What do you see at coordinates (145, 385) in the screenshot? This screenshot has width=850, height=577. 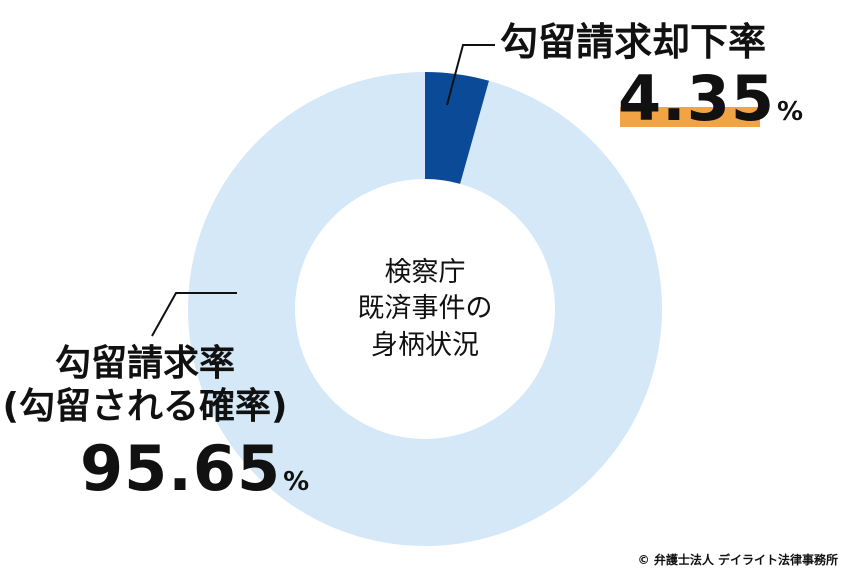 I see `category-label: 勾留請求率 (勾留される確率)` at bounding box center [145, 385].